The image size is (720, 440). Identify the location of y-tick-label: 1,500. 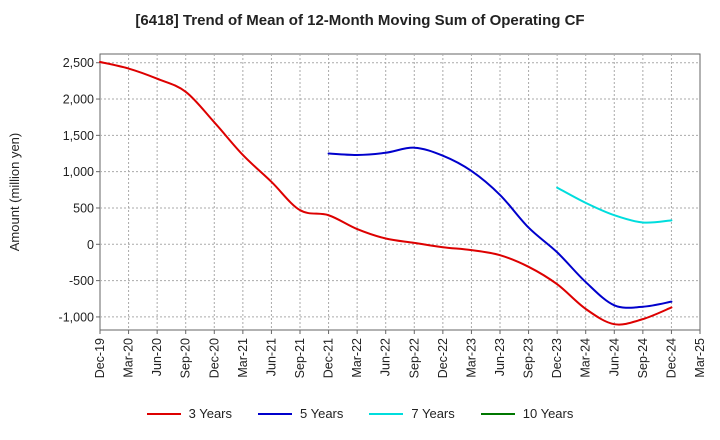
(78, 136).